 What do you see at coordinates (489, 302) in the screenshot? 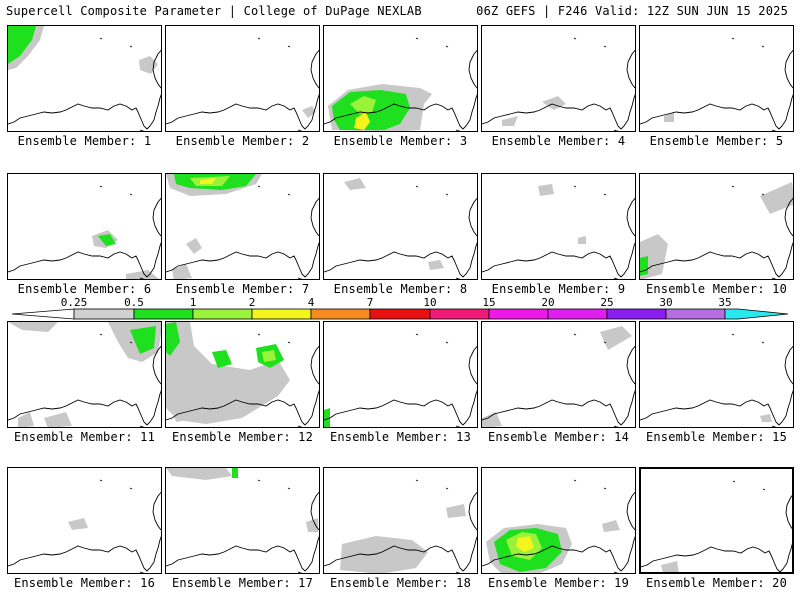
I see `colorbar-tick-label: 15` at bounding box center [489, 302].